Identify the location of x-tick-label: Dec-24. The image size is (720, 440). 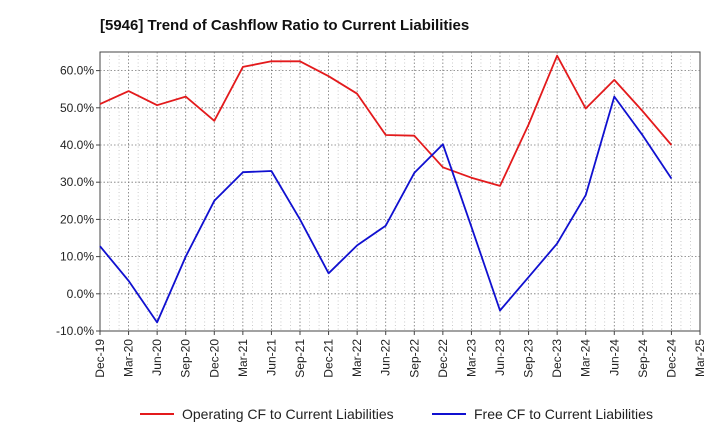
(671, 358).